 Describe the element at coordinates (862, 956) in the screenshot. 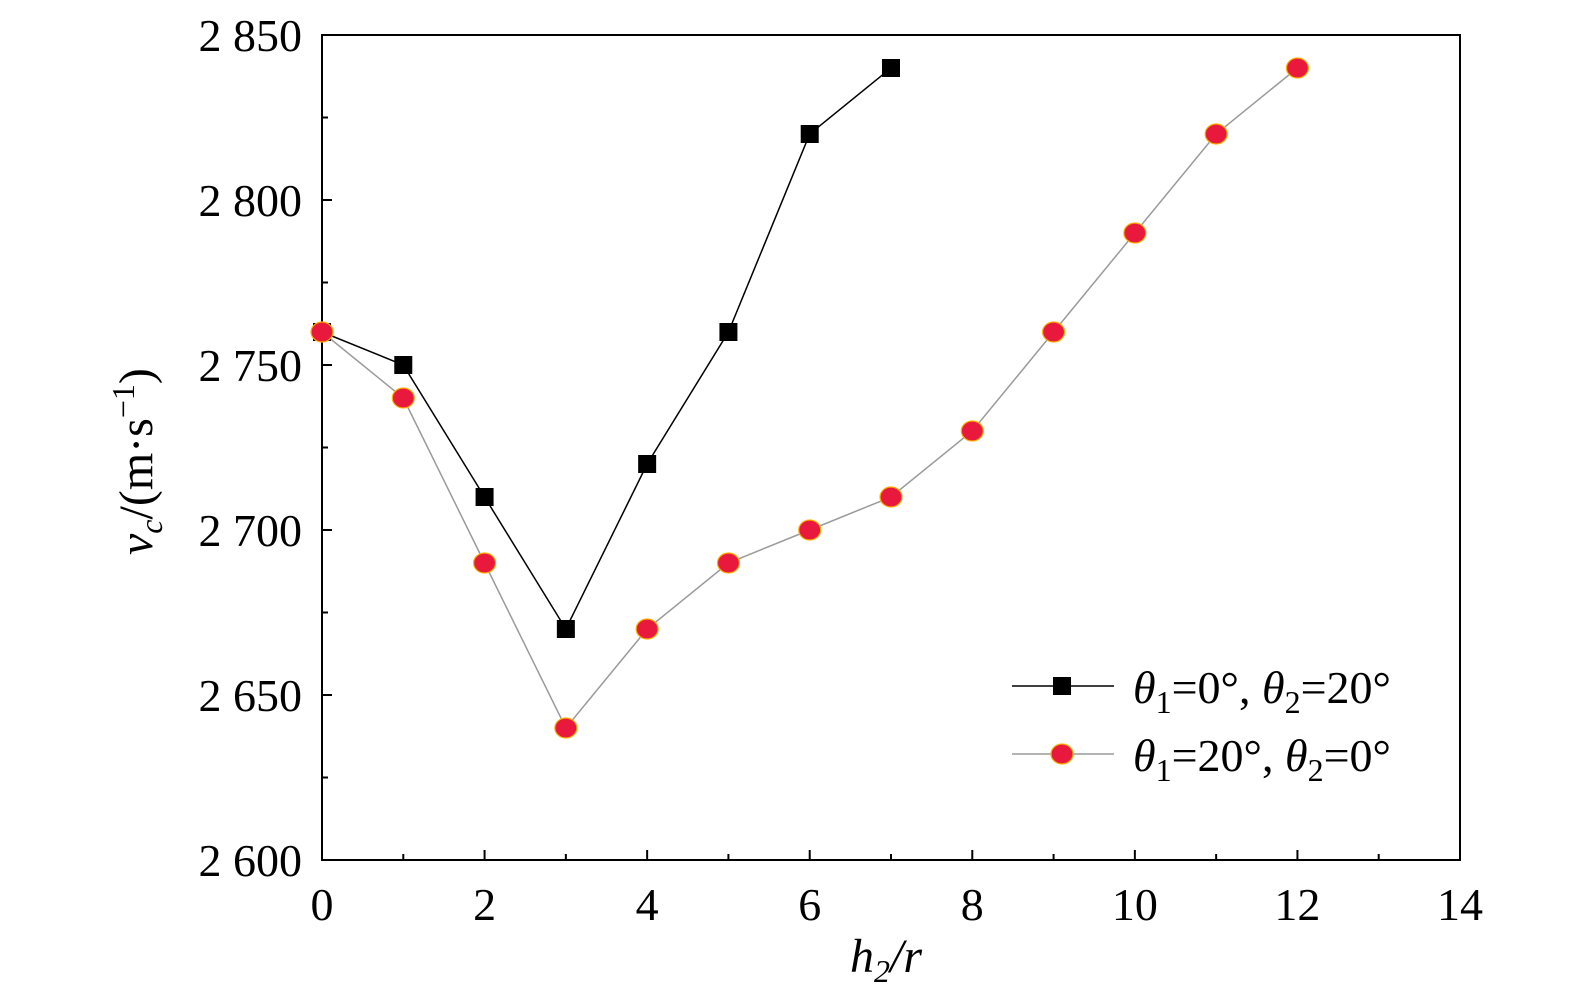

I see `x-axis-title-main: h` at that location.